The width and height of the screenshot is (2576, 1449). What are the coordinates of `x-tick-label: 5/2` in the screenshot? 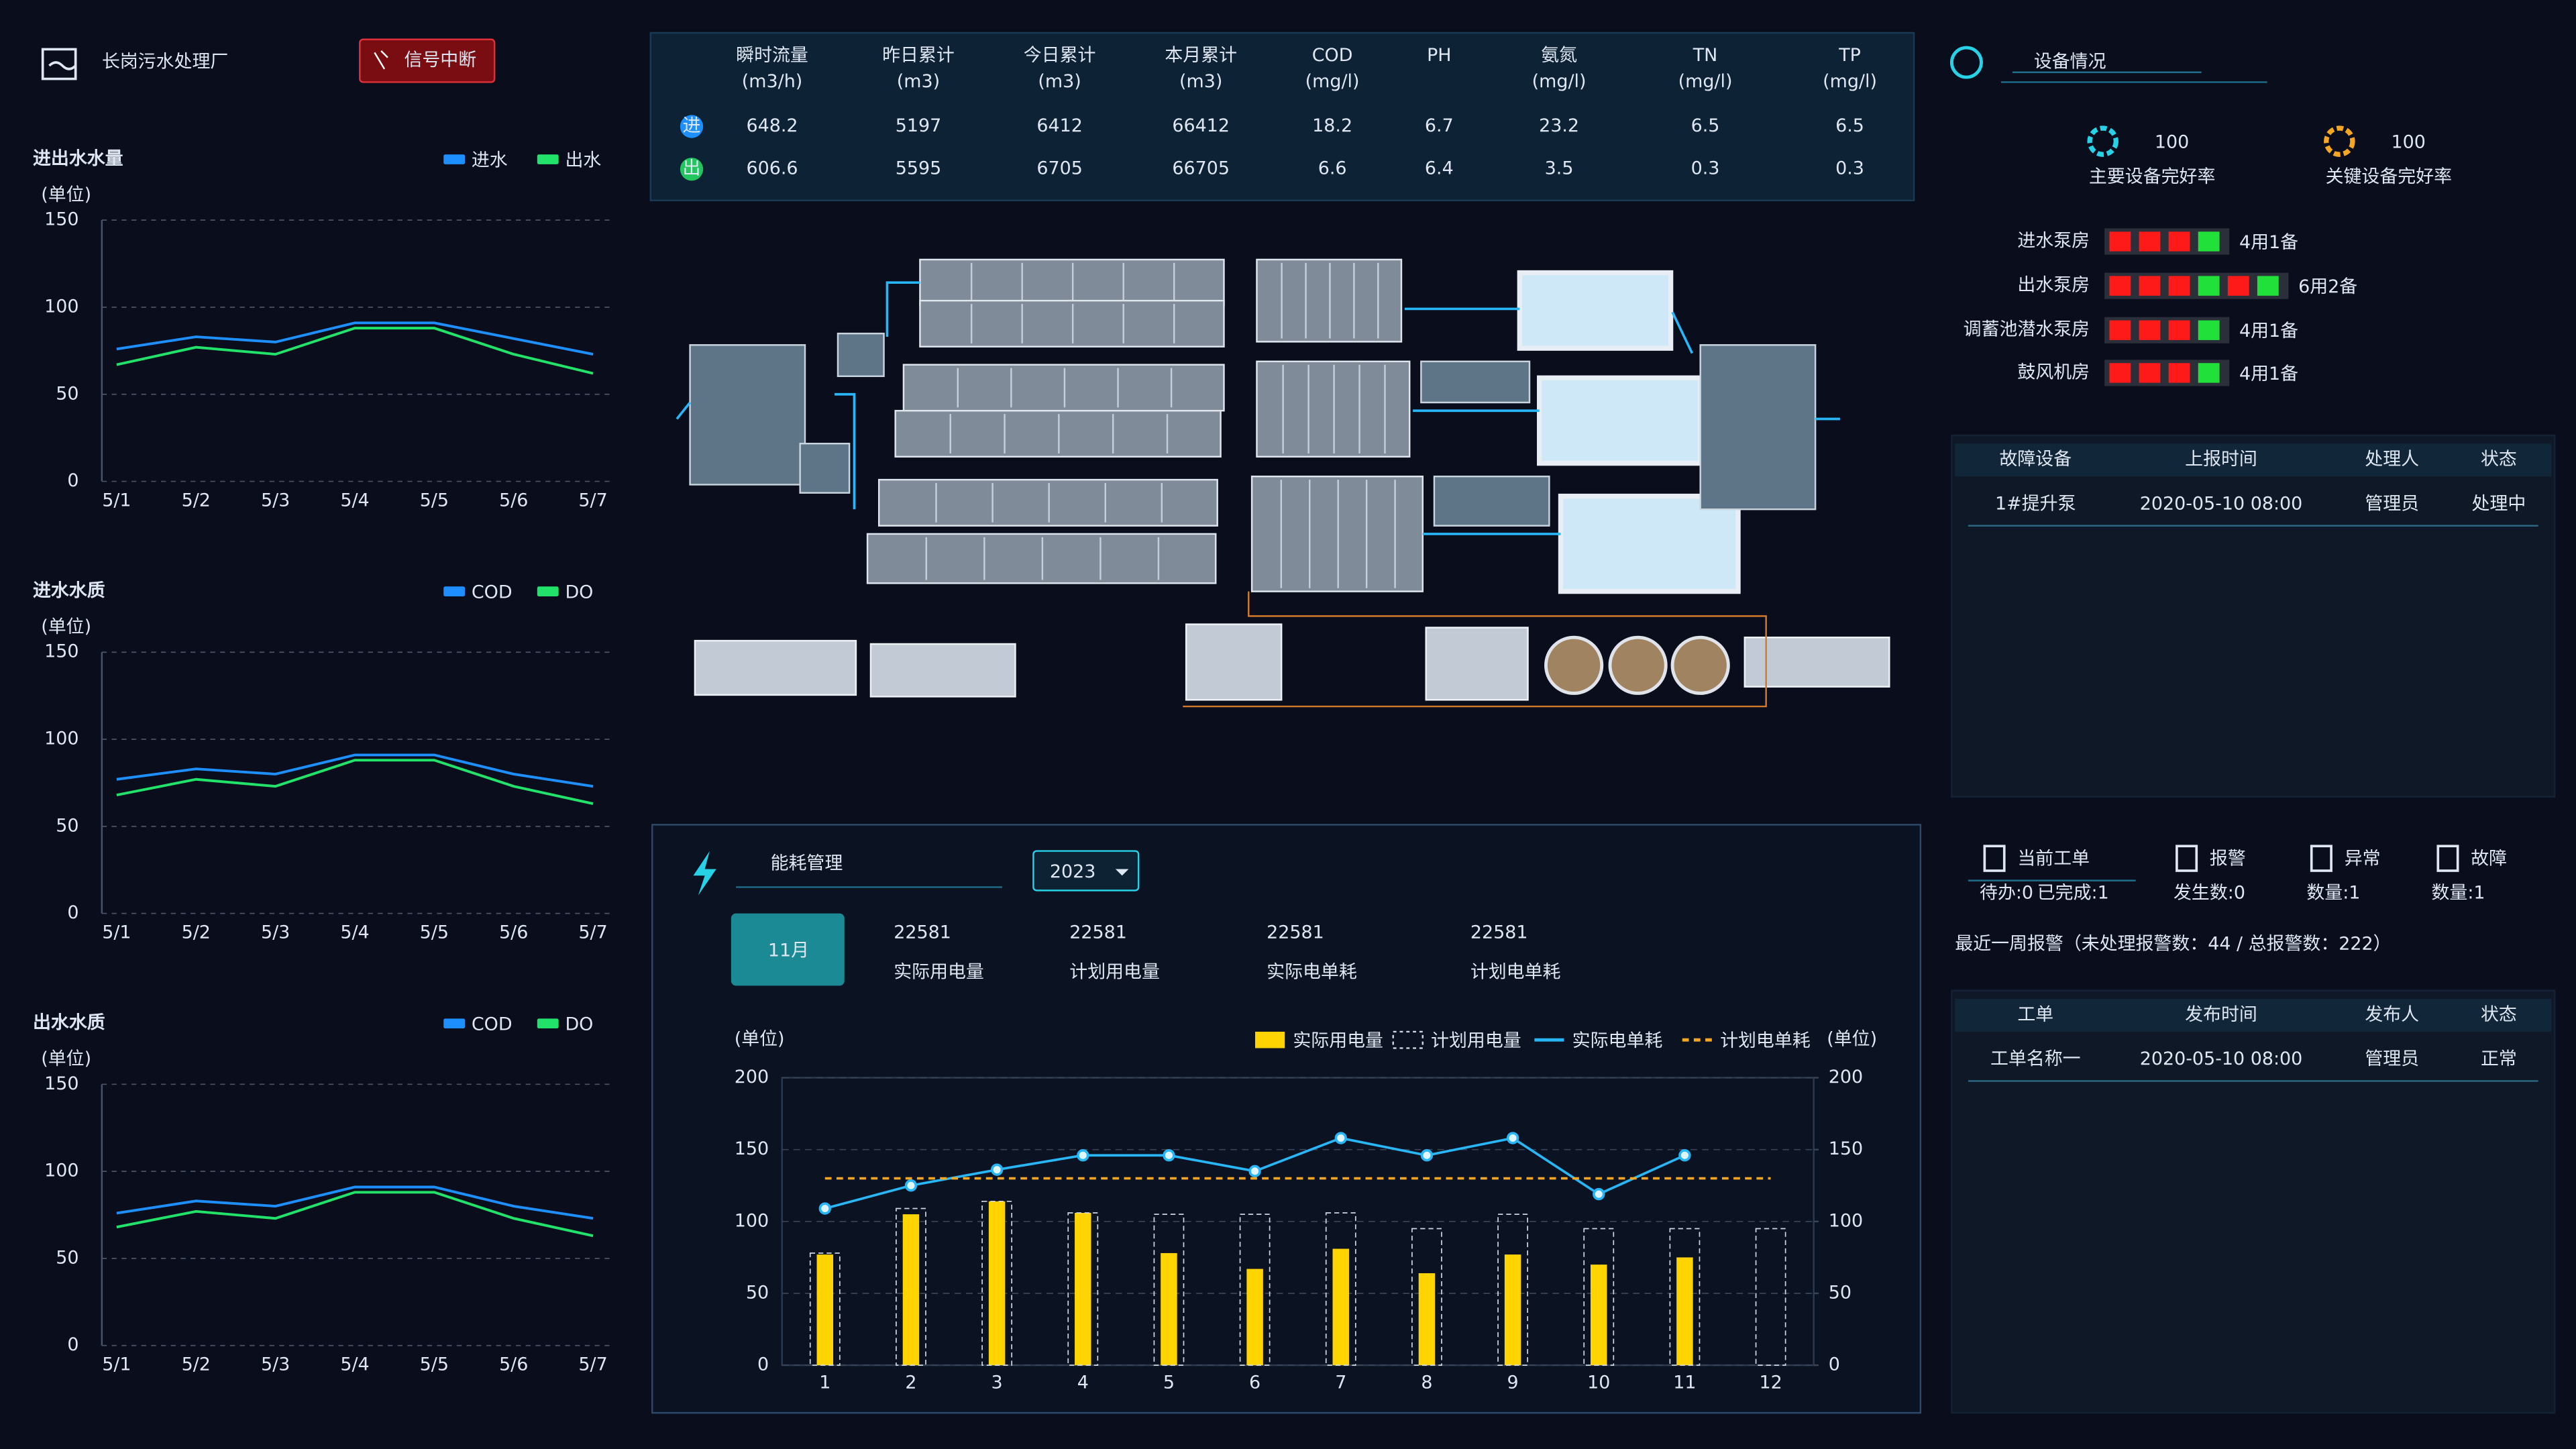 It's located at (196, 500).